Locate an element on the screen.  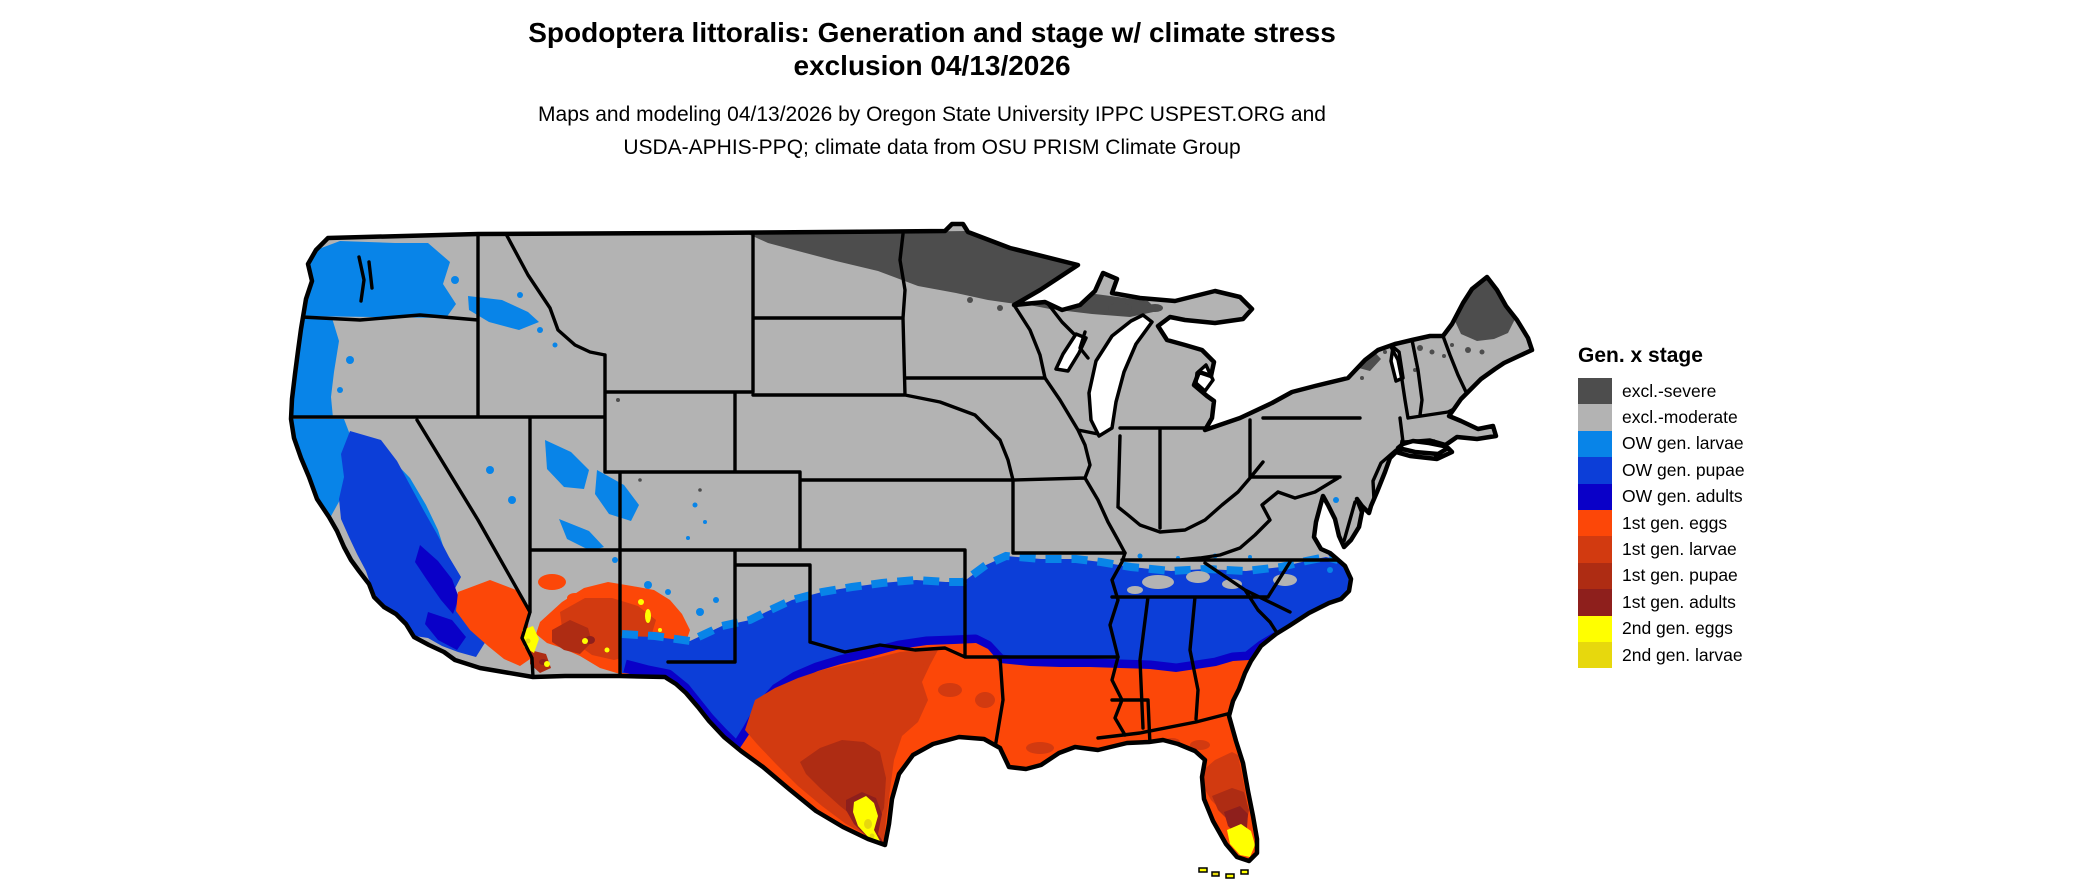
region-2nd-larvae-texas is located at coordinates (868, 824).